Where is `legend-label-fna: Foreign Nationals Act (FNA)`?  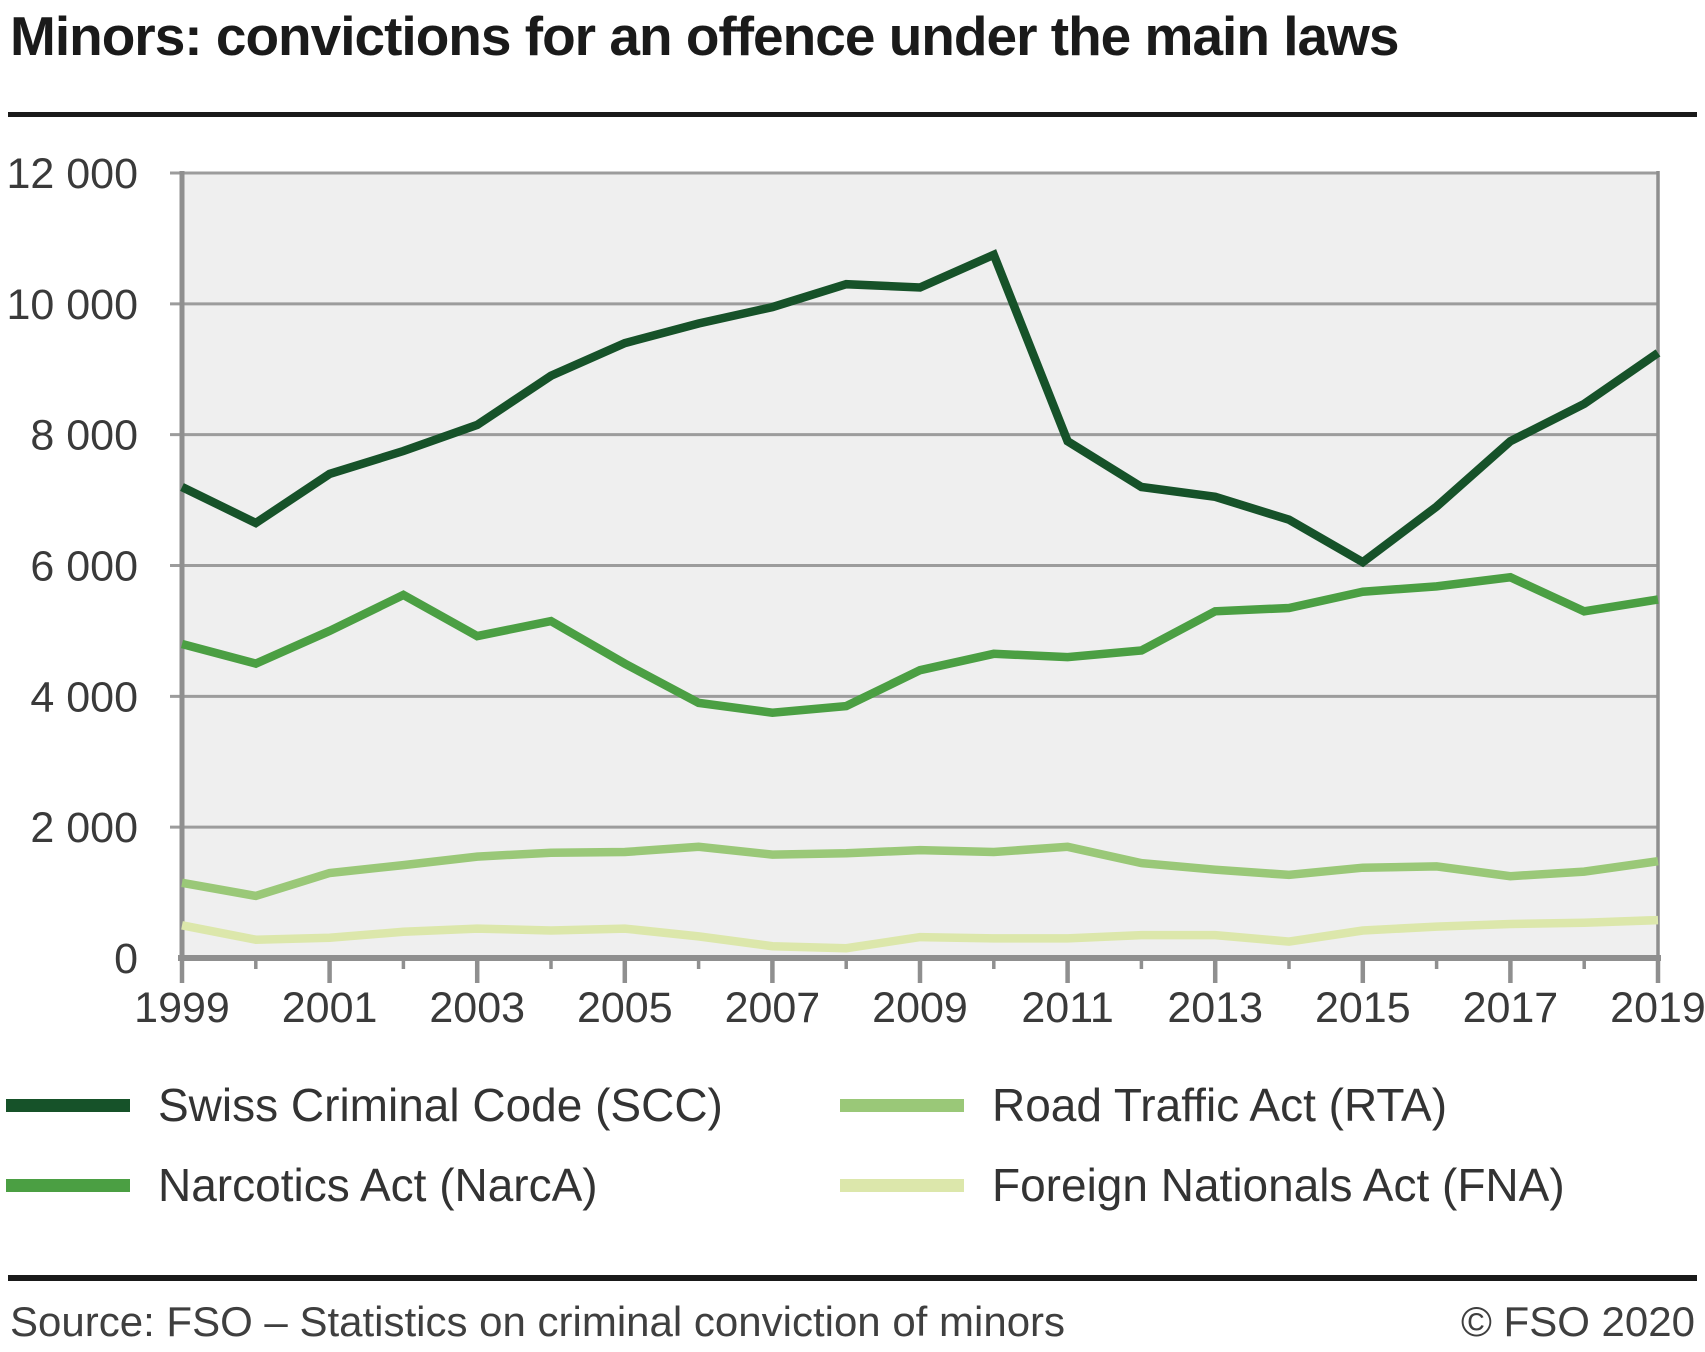
legend-label-fna: Foreign Nationals Act (FNA) is located at coordinates (1278, 1185).